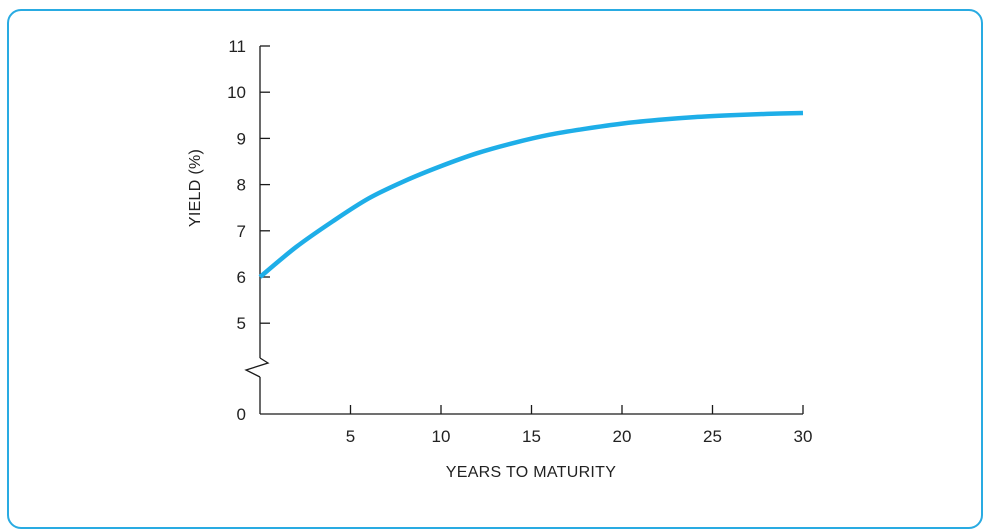  Describe the element at coordinates (712, 436) in the screenshot. I see `x-tick-label: 25` at that location.